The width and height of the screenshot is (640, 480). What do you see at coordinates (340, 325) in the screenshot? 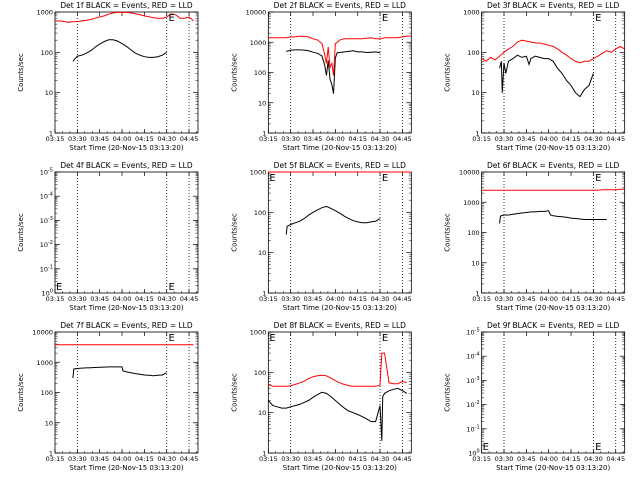
I see `chart-title: Det 8f BLACK = Events, RED = LLD` at bounding box center [340, 325].